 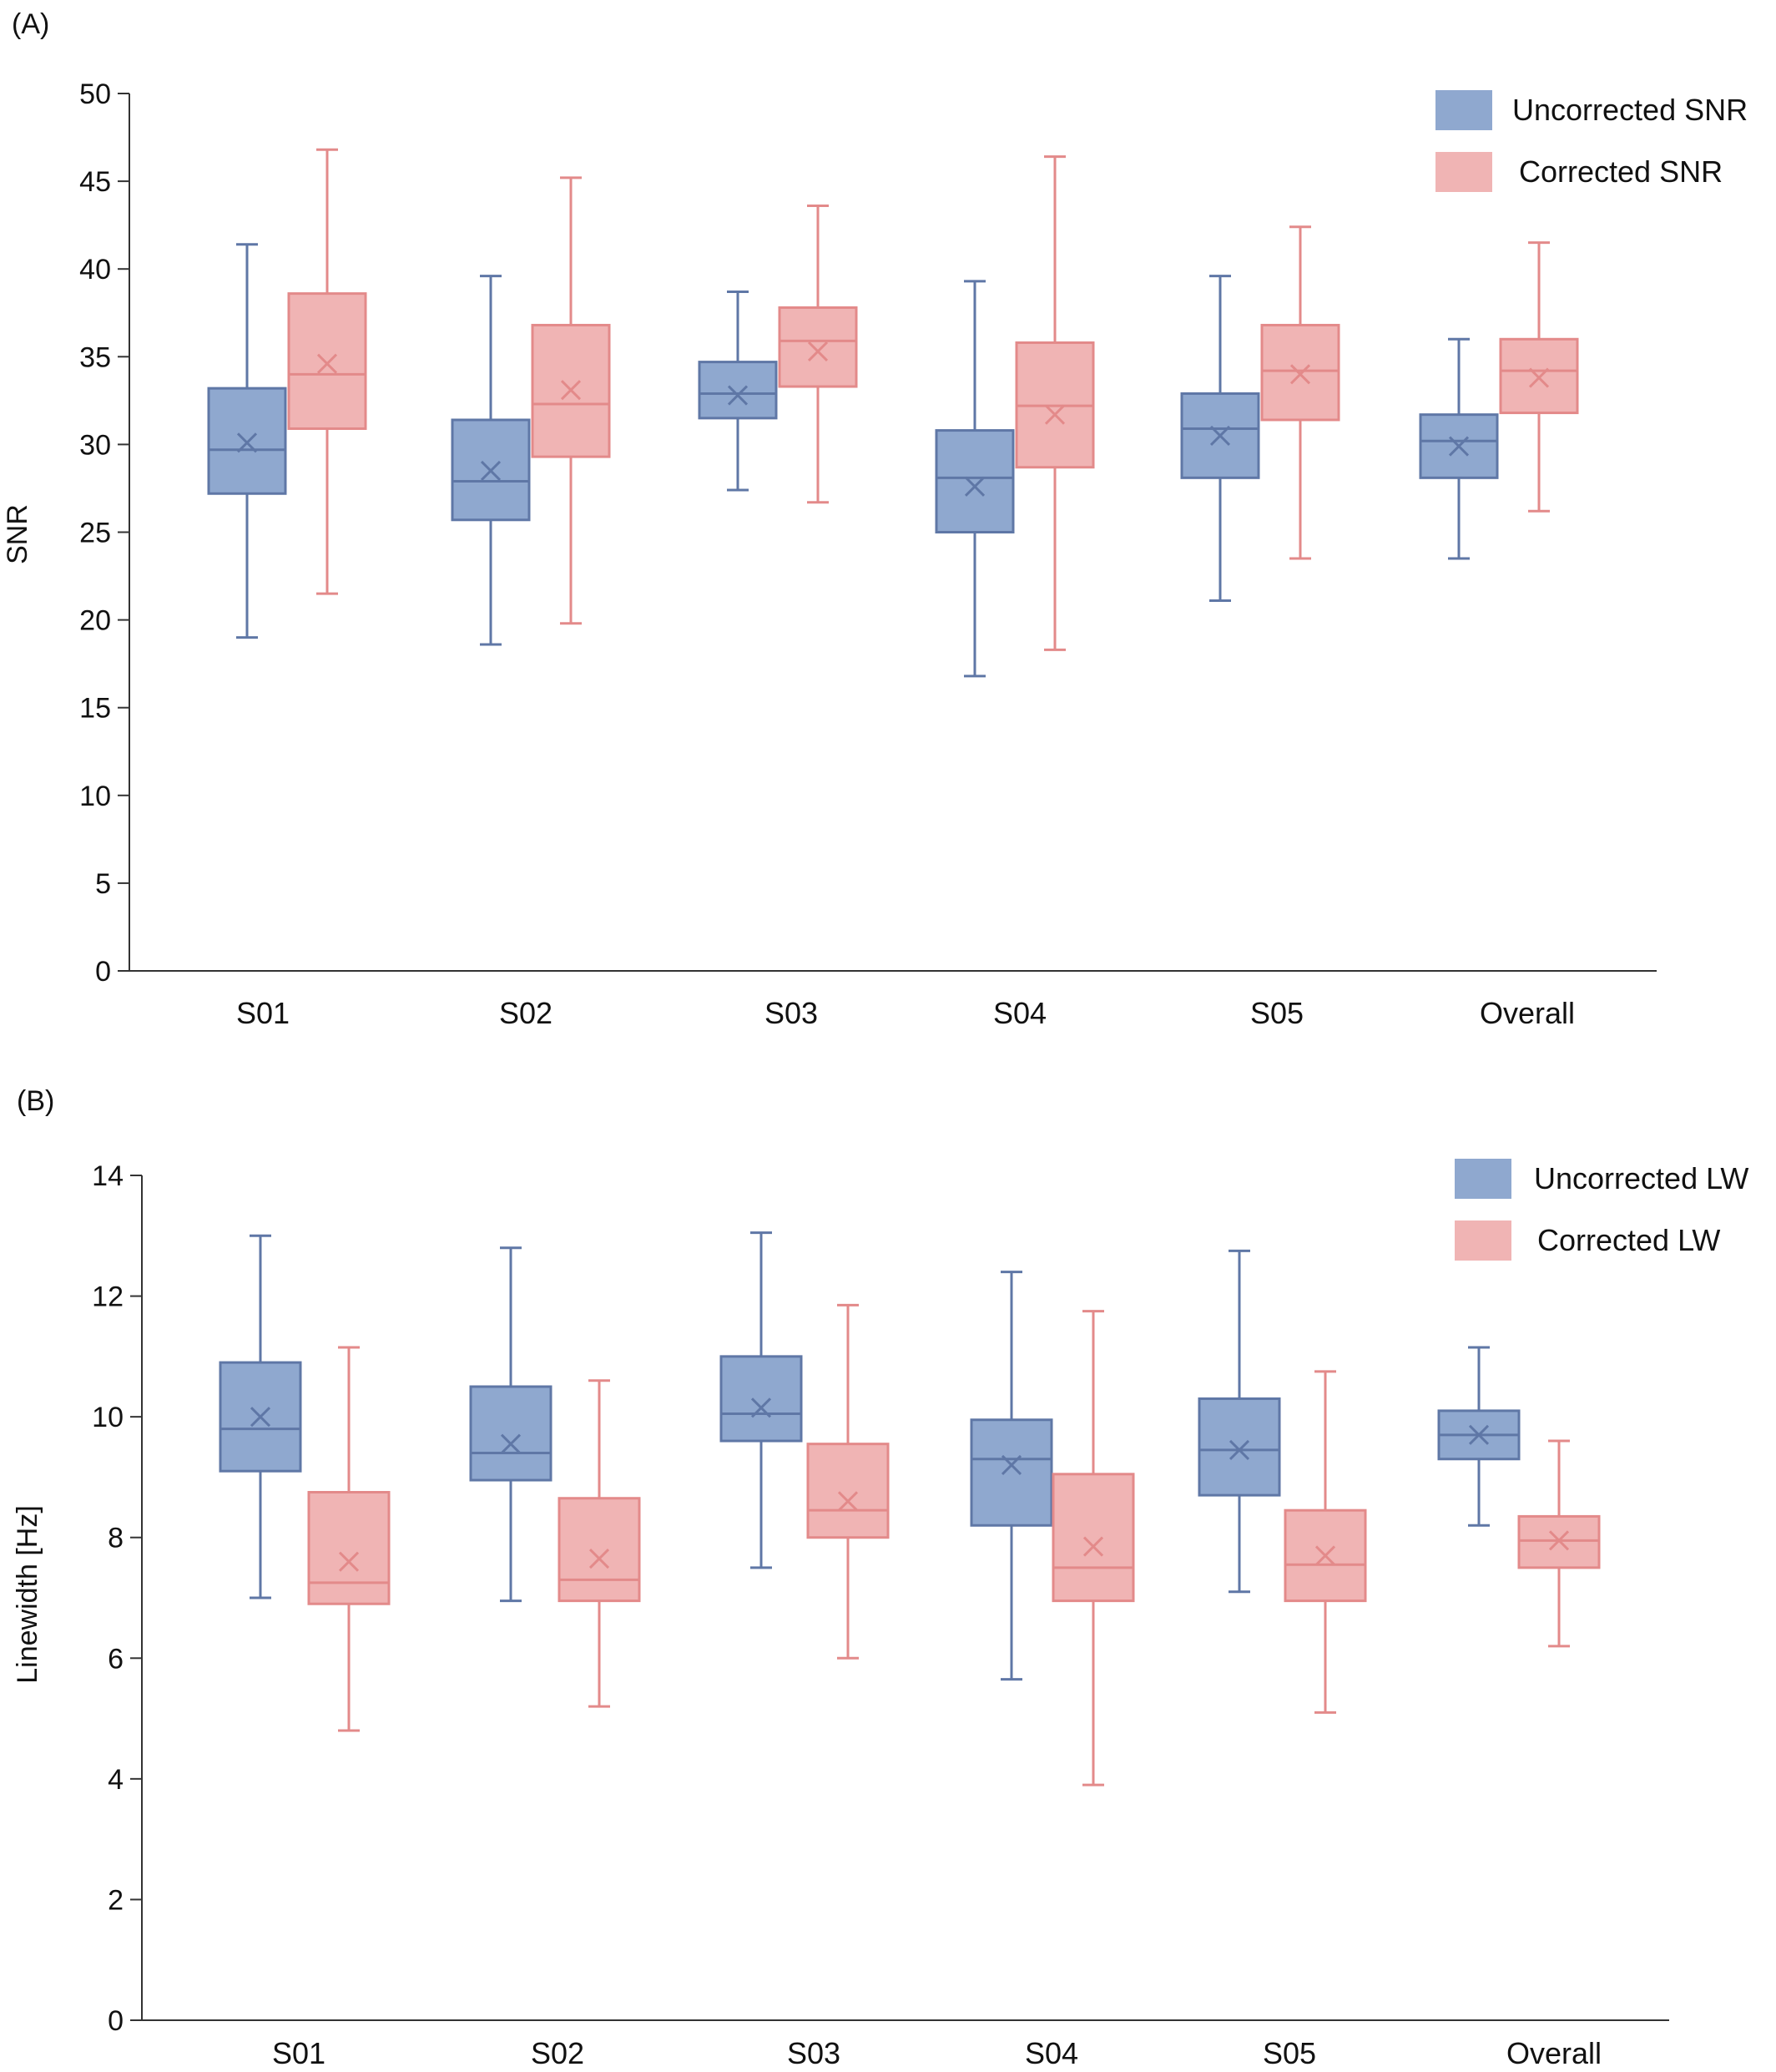 What do you see at coordinates (95, 182) in the screenshot?
I see `y-tick-label: 45` at bounding box center [95, 182].